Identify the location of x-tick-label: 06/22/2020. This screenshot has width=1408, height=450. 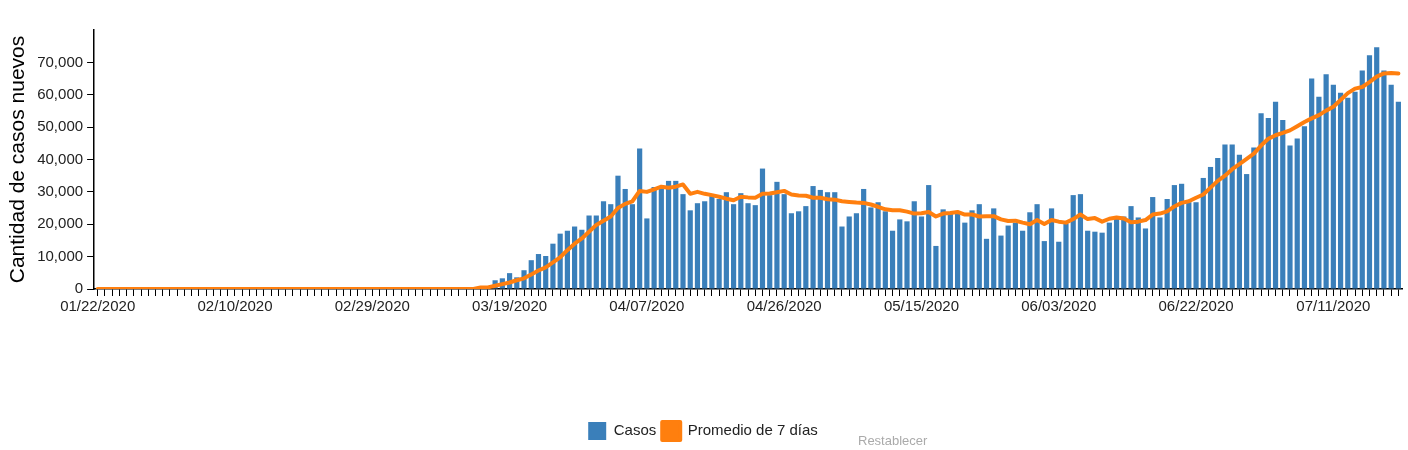
(1196, 306).